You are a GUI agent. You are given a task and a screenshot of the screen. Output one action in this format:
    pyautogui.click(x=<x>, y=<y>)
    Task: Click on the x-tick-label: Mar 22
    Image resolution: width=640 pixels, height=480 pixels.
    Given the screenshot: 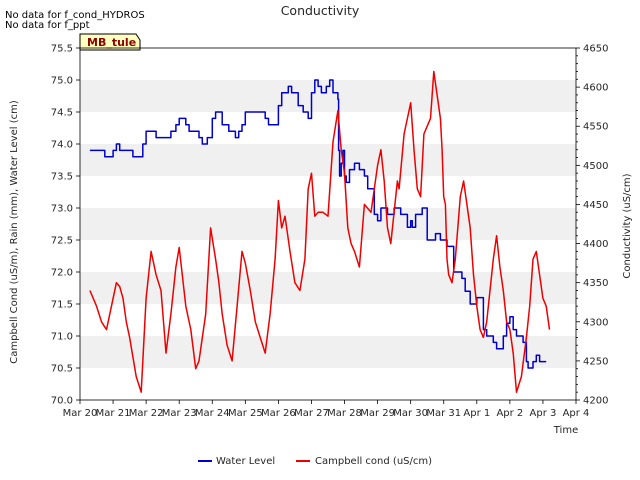 What is the action you would take?
    pyautogui.click(x=146, y=413)
    